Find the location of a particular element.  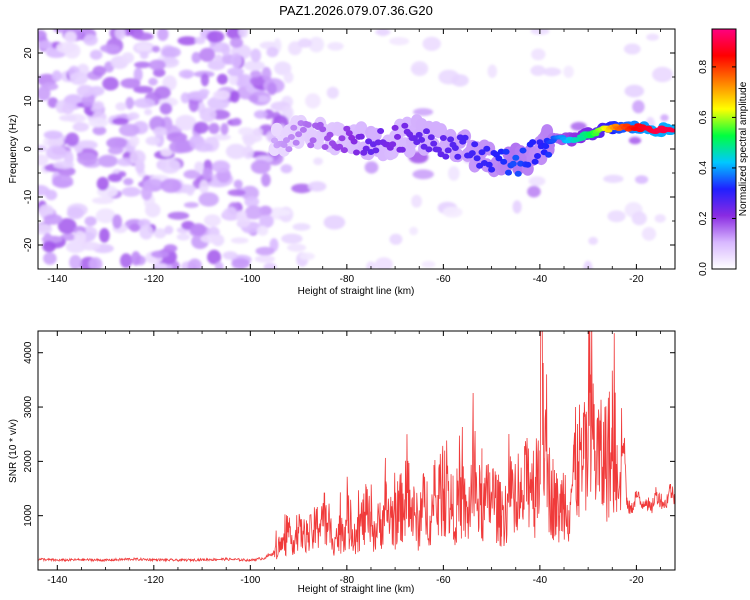

spectrogram-x-tick-label: -140 is located at coordinates (57, 279).